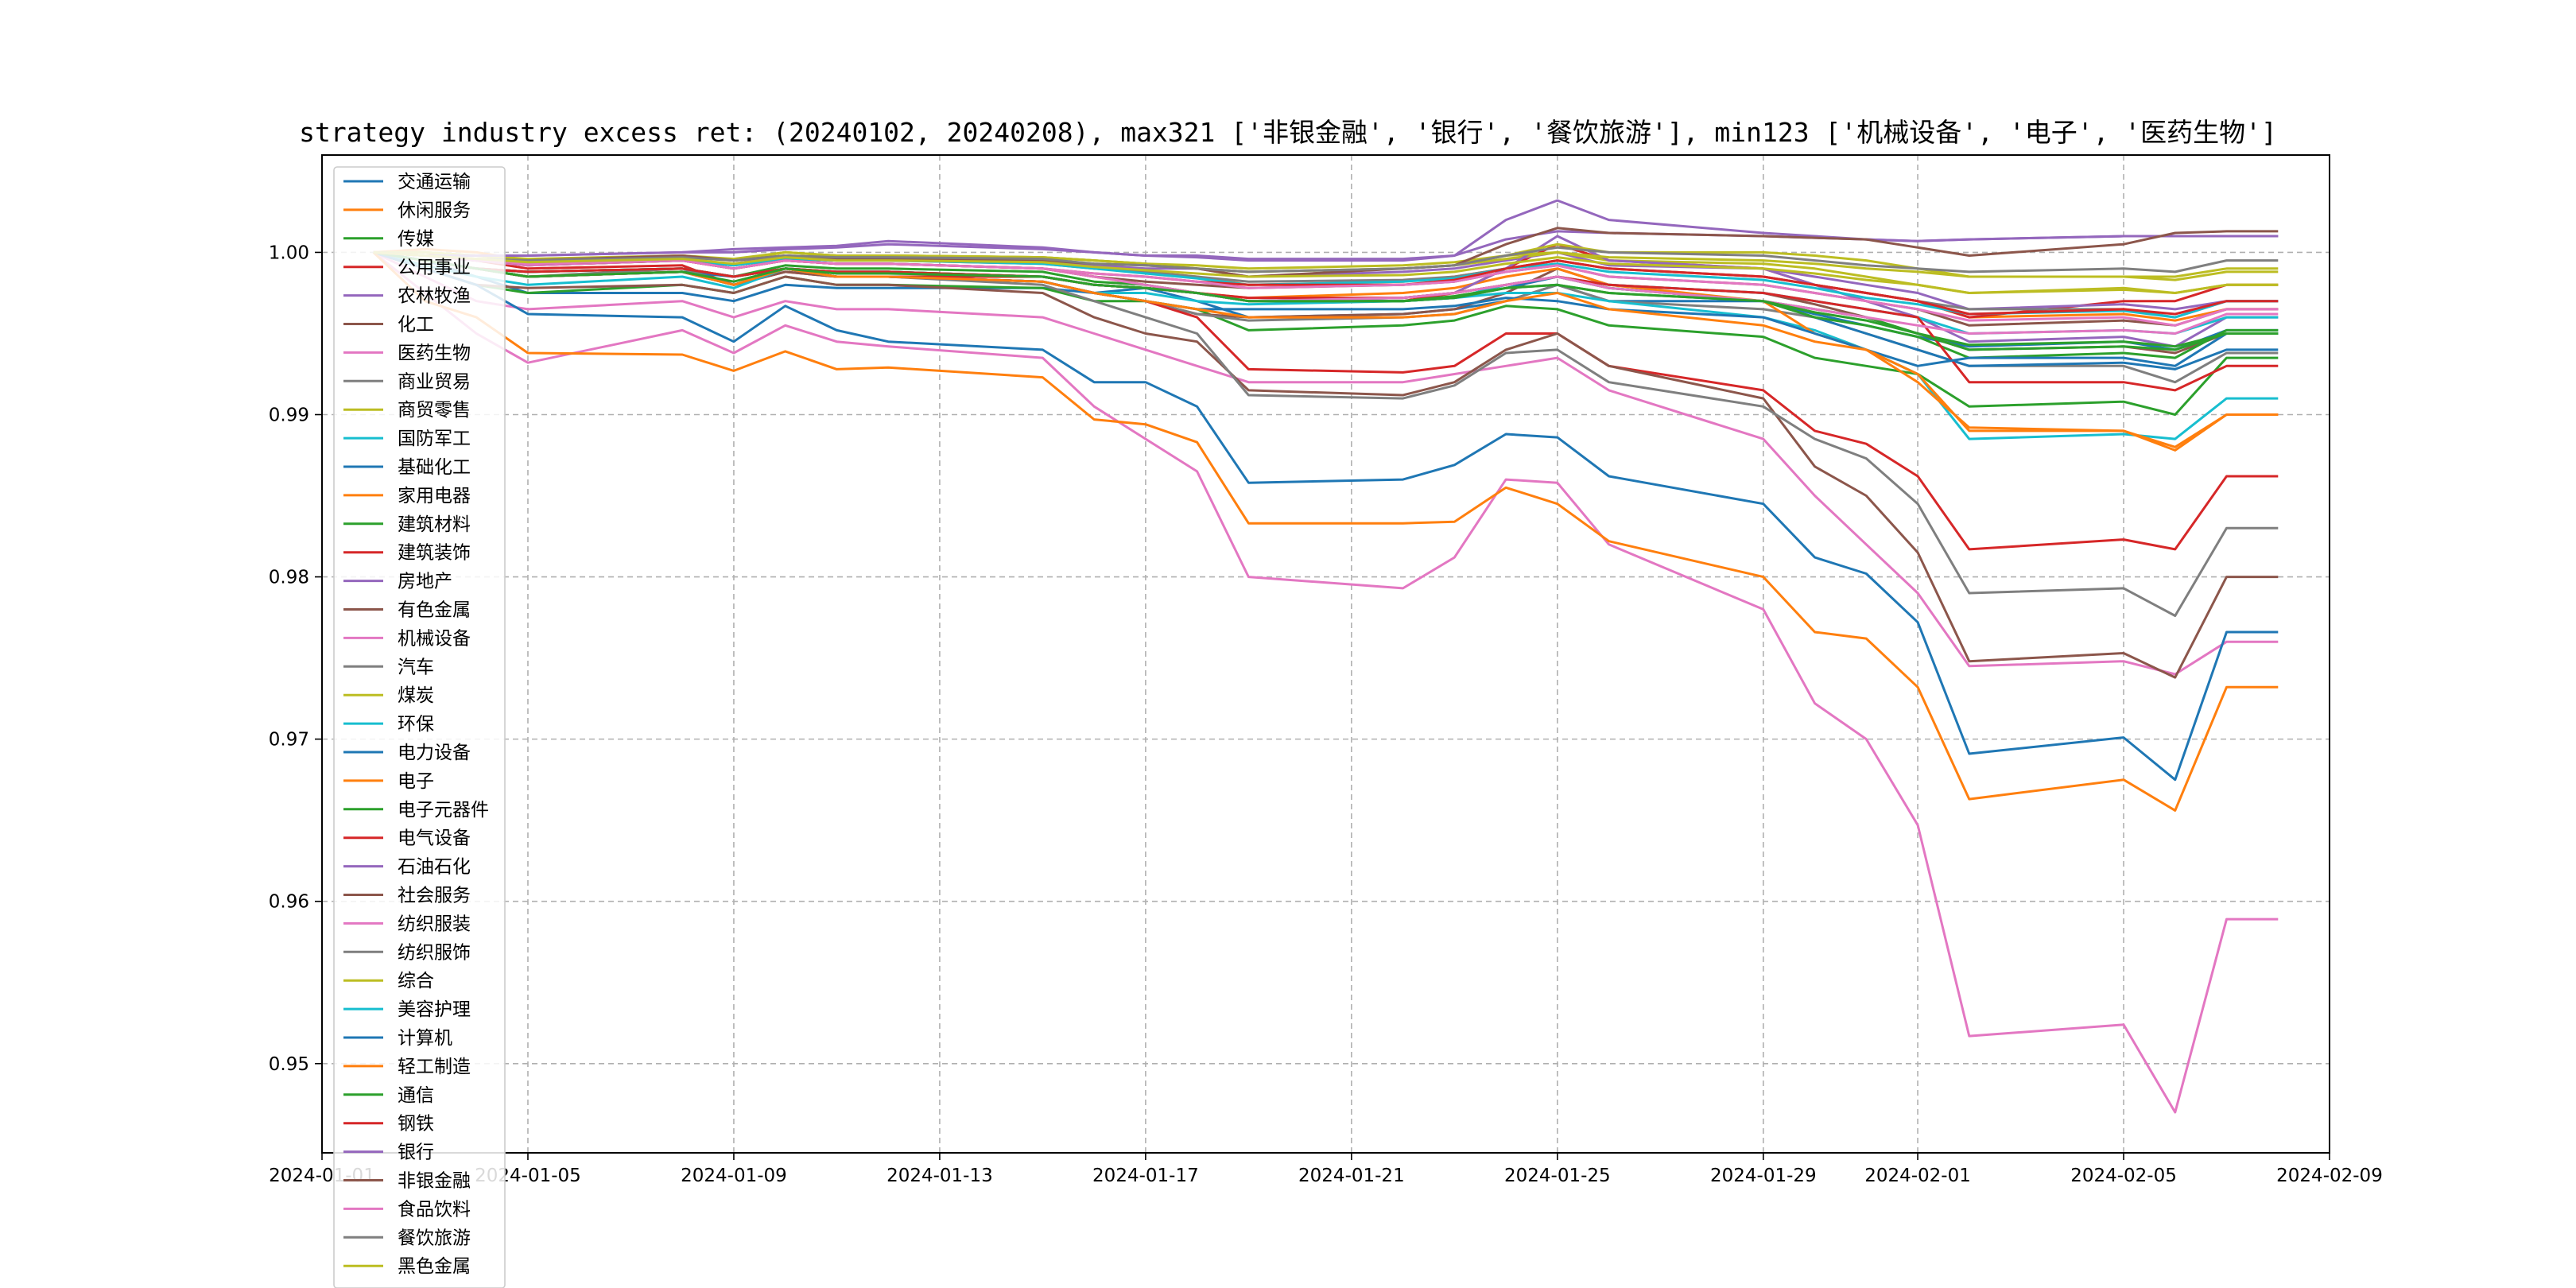 This screenshot has width=2576, height=1288. I want to click on legend-label: 化工, so click(416, 325).